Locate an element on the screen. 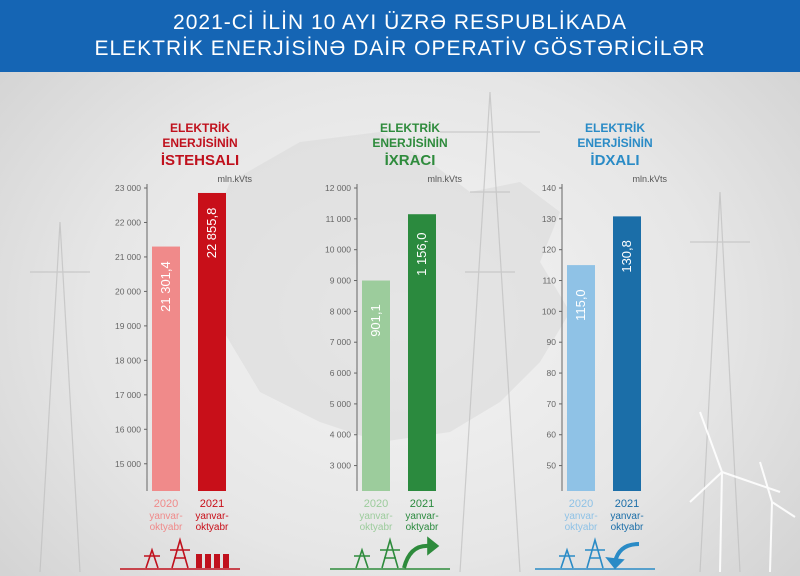  y-tick-label: 19 000 is located at coordinates (128, 326).